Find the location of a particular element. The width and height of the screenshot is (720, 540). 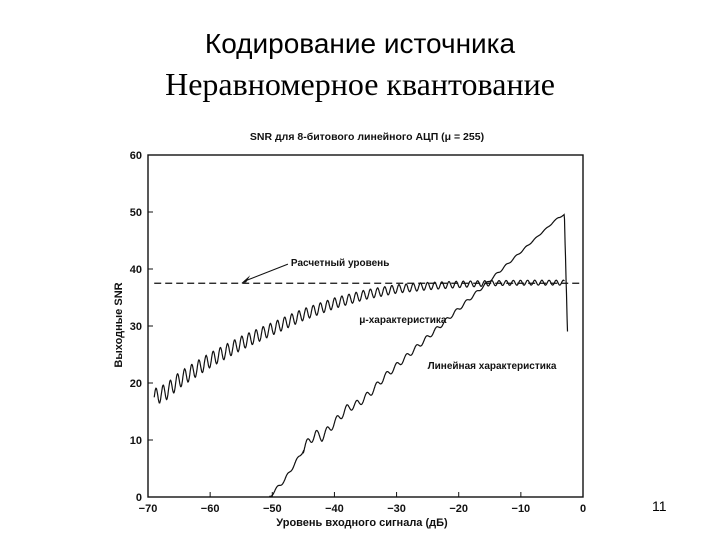

y-tick-label: 60 is located at coordinates (136, 156).